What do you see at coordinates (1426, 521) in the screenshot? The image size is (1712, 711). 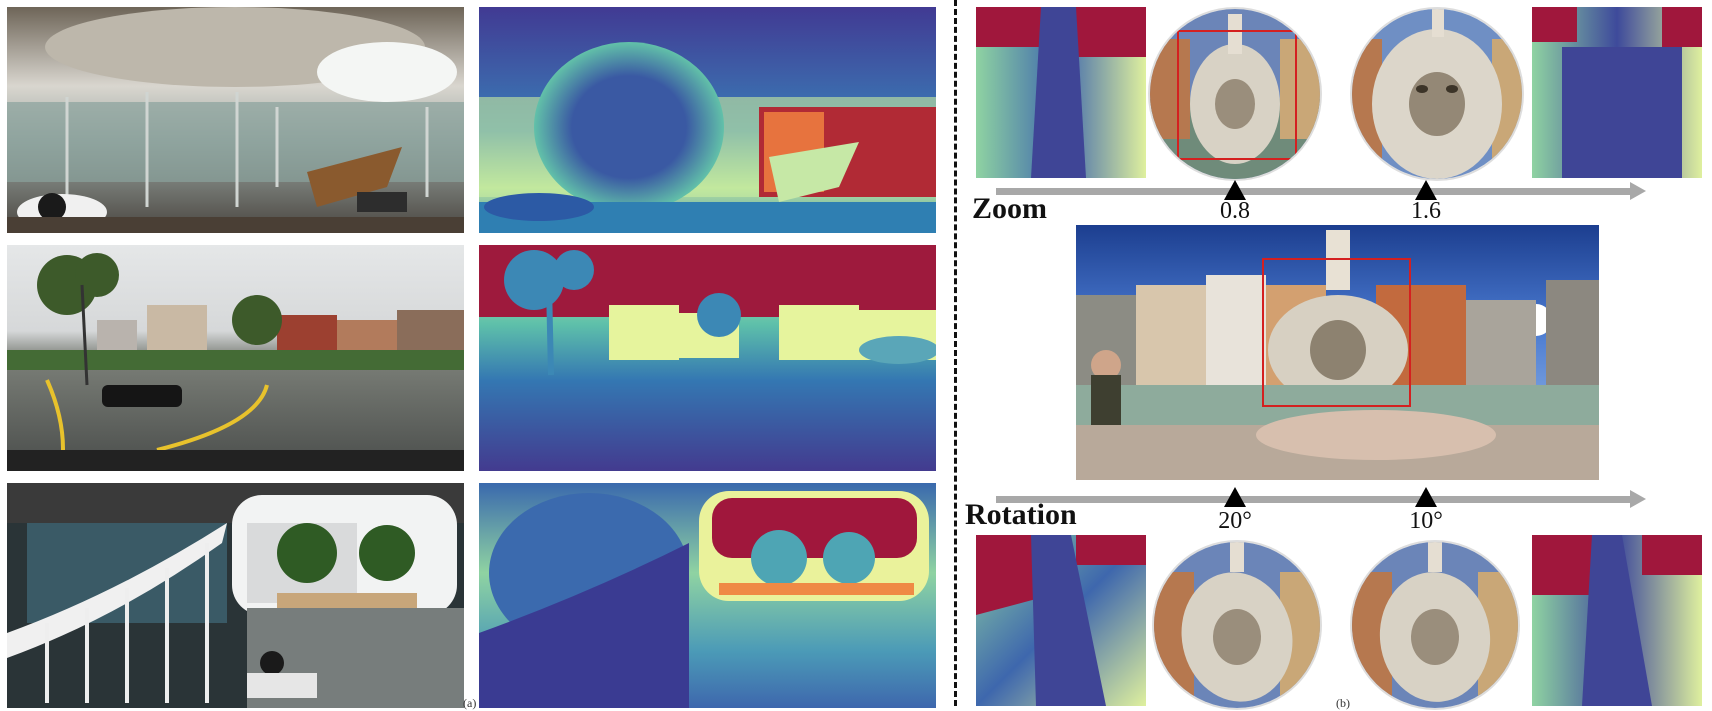 I see `rotation-tick-10: 10°` at bounding box center [1426, 521].